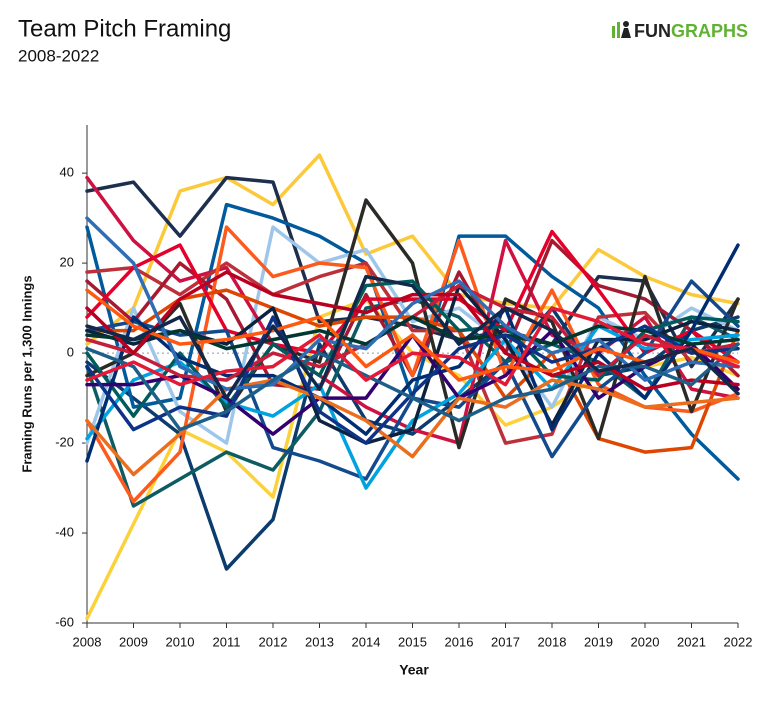  What do you see at coordinates (459, 641) in the screenshot?
I see `x-tick-label: 2016` at bounding box center [459, 641].